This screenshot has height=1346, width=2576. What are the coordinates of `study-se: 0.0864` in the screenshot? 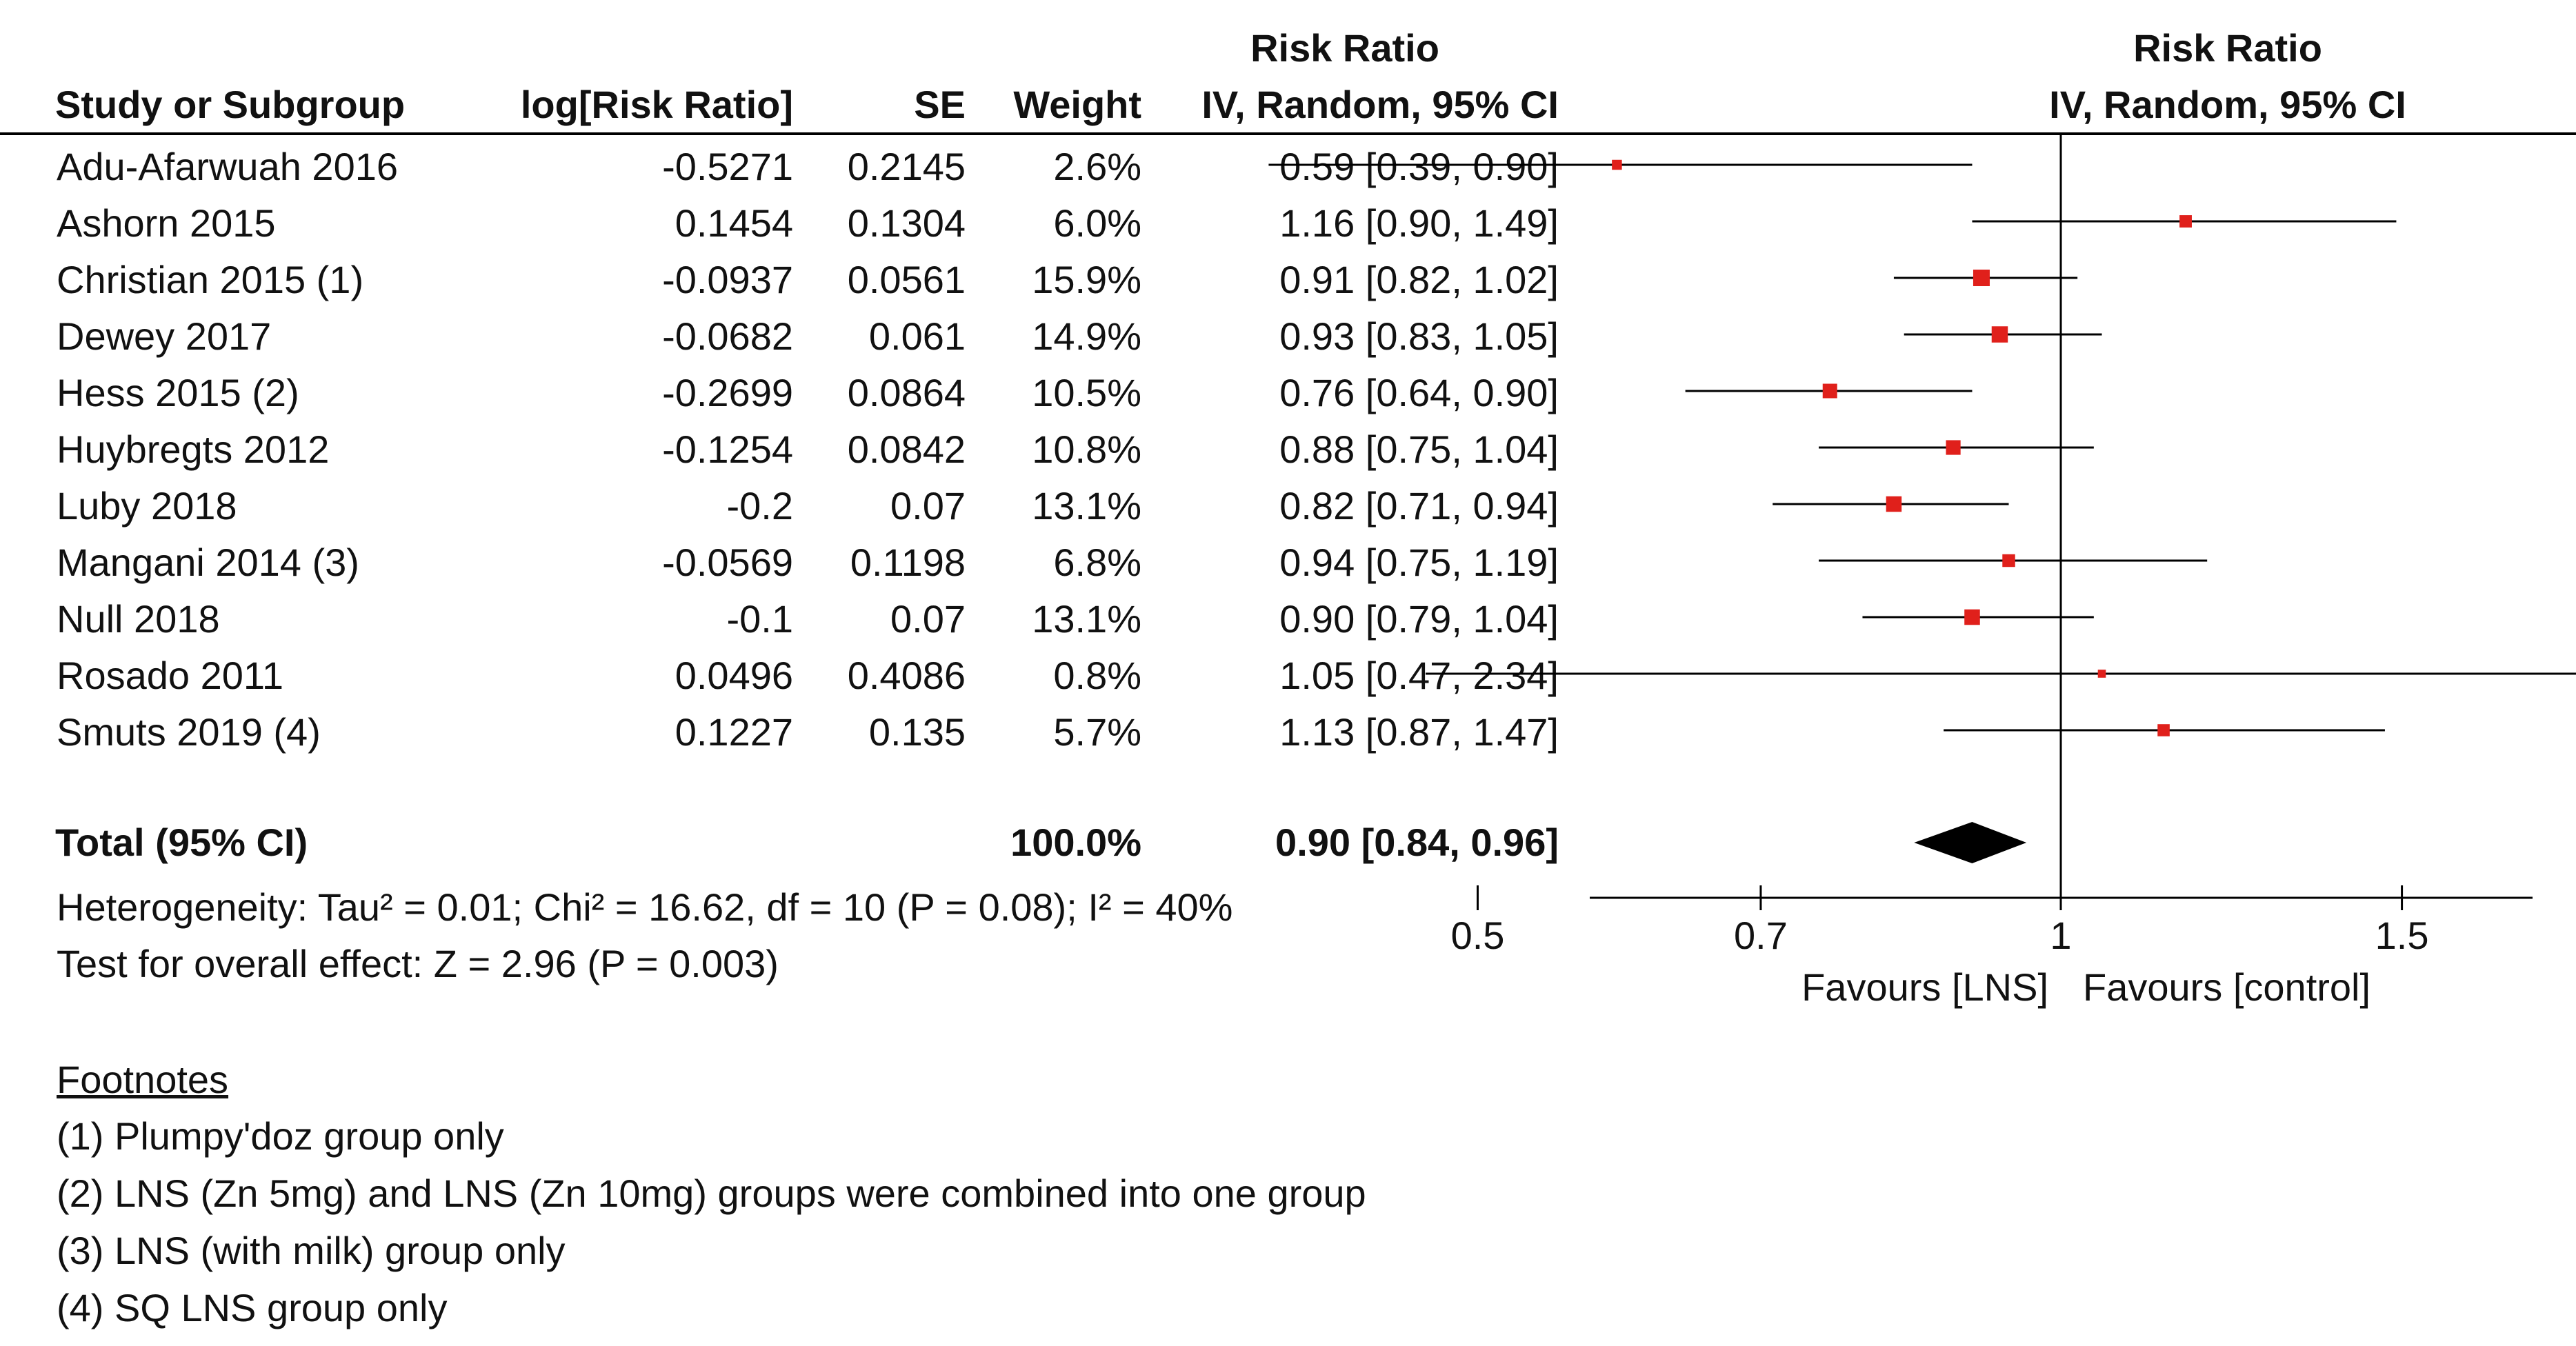 It's located at (906, 392).